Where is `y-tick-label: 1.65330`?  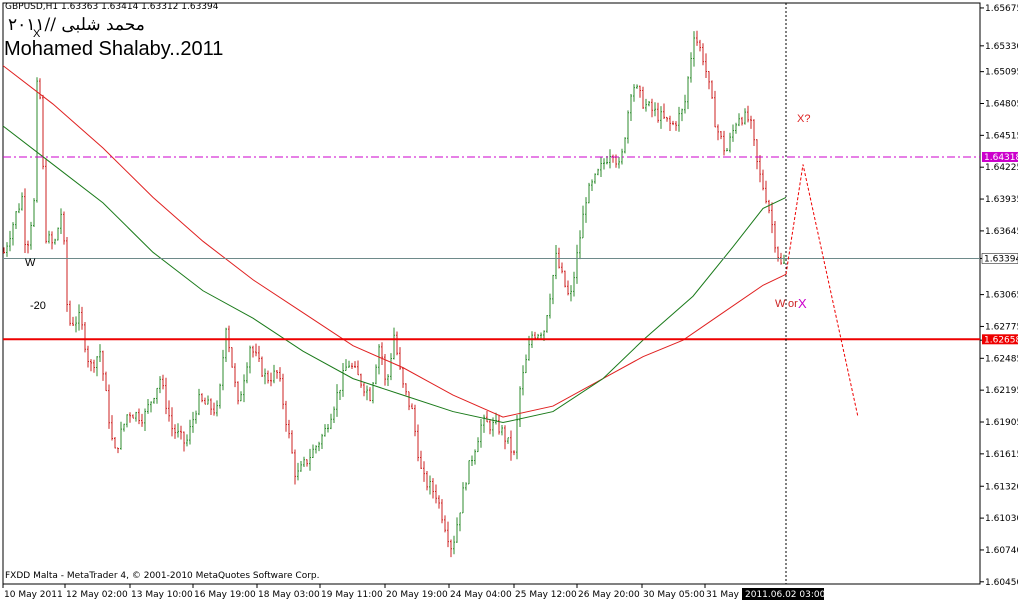
y-tick-label: 1.65330 is located at coordinates (1001, 47).